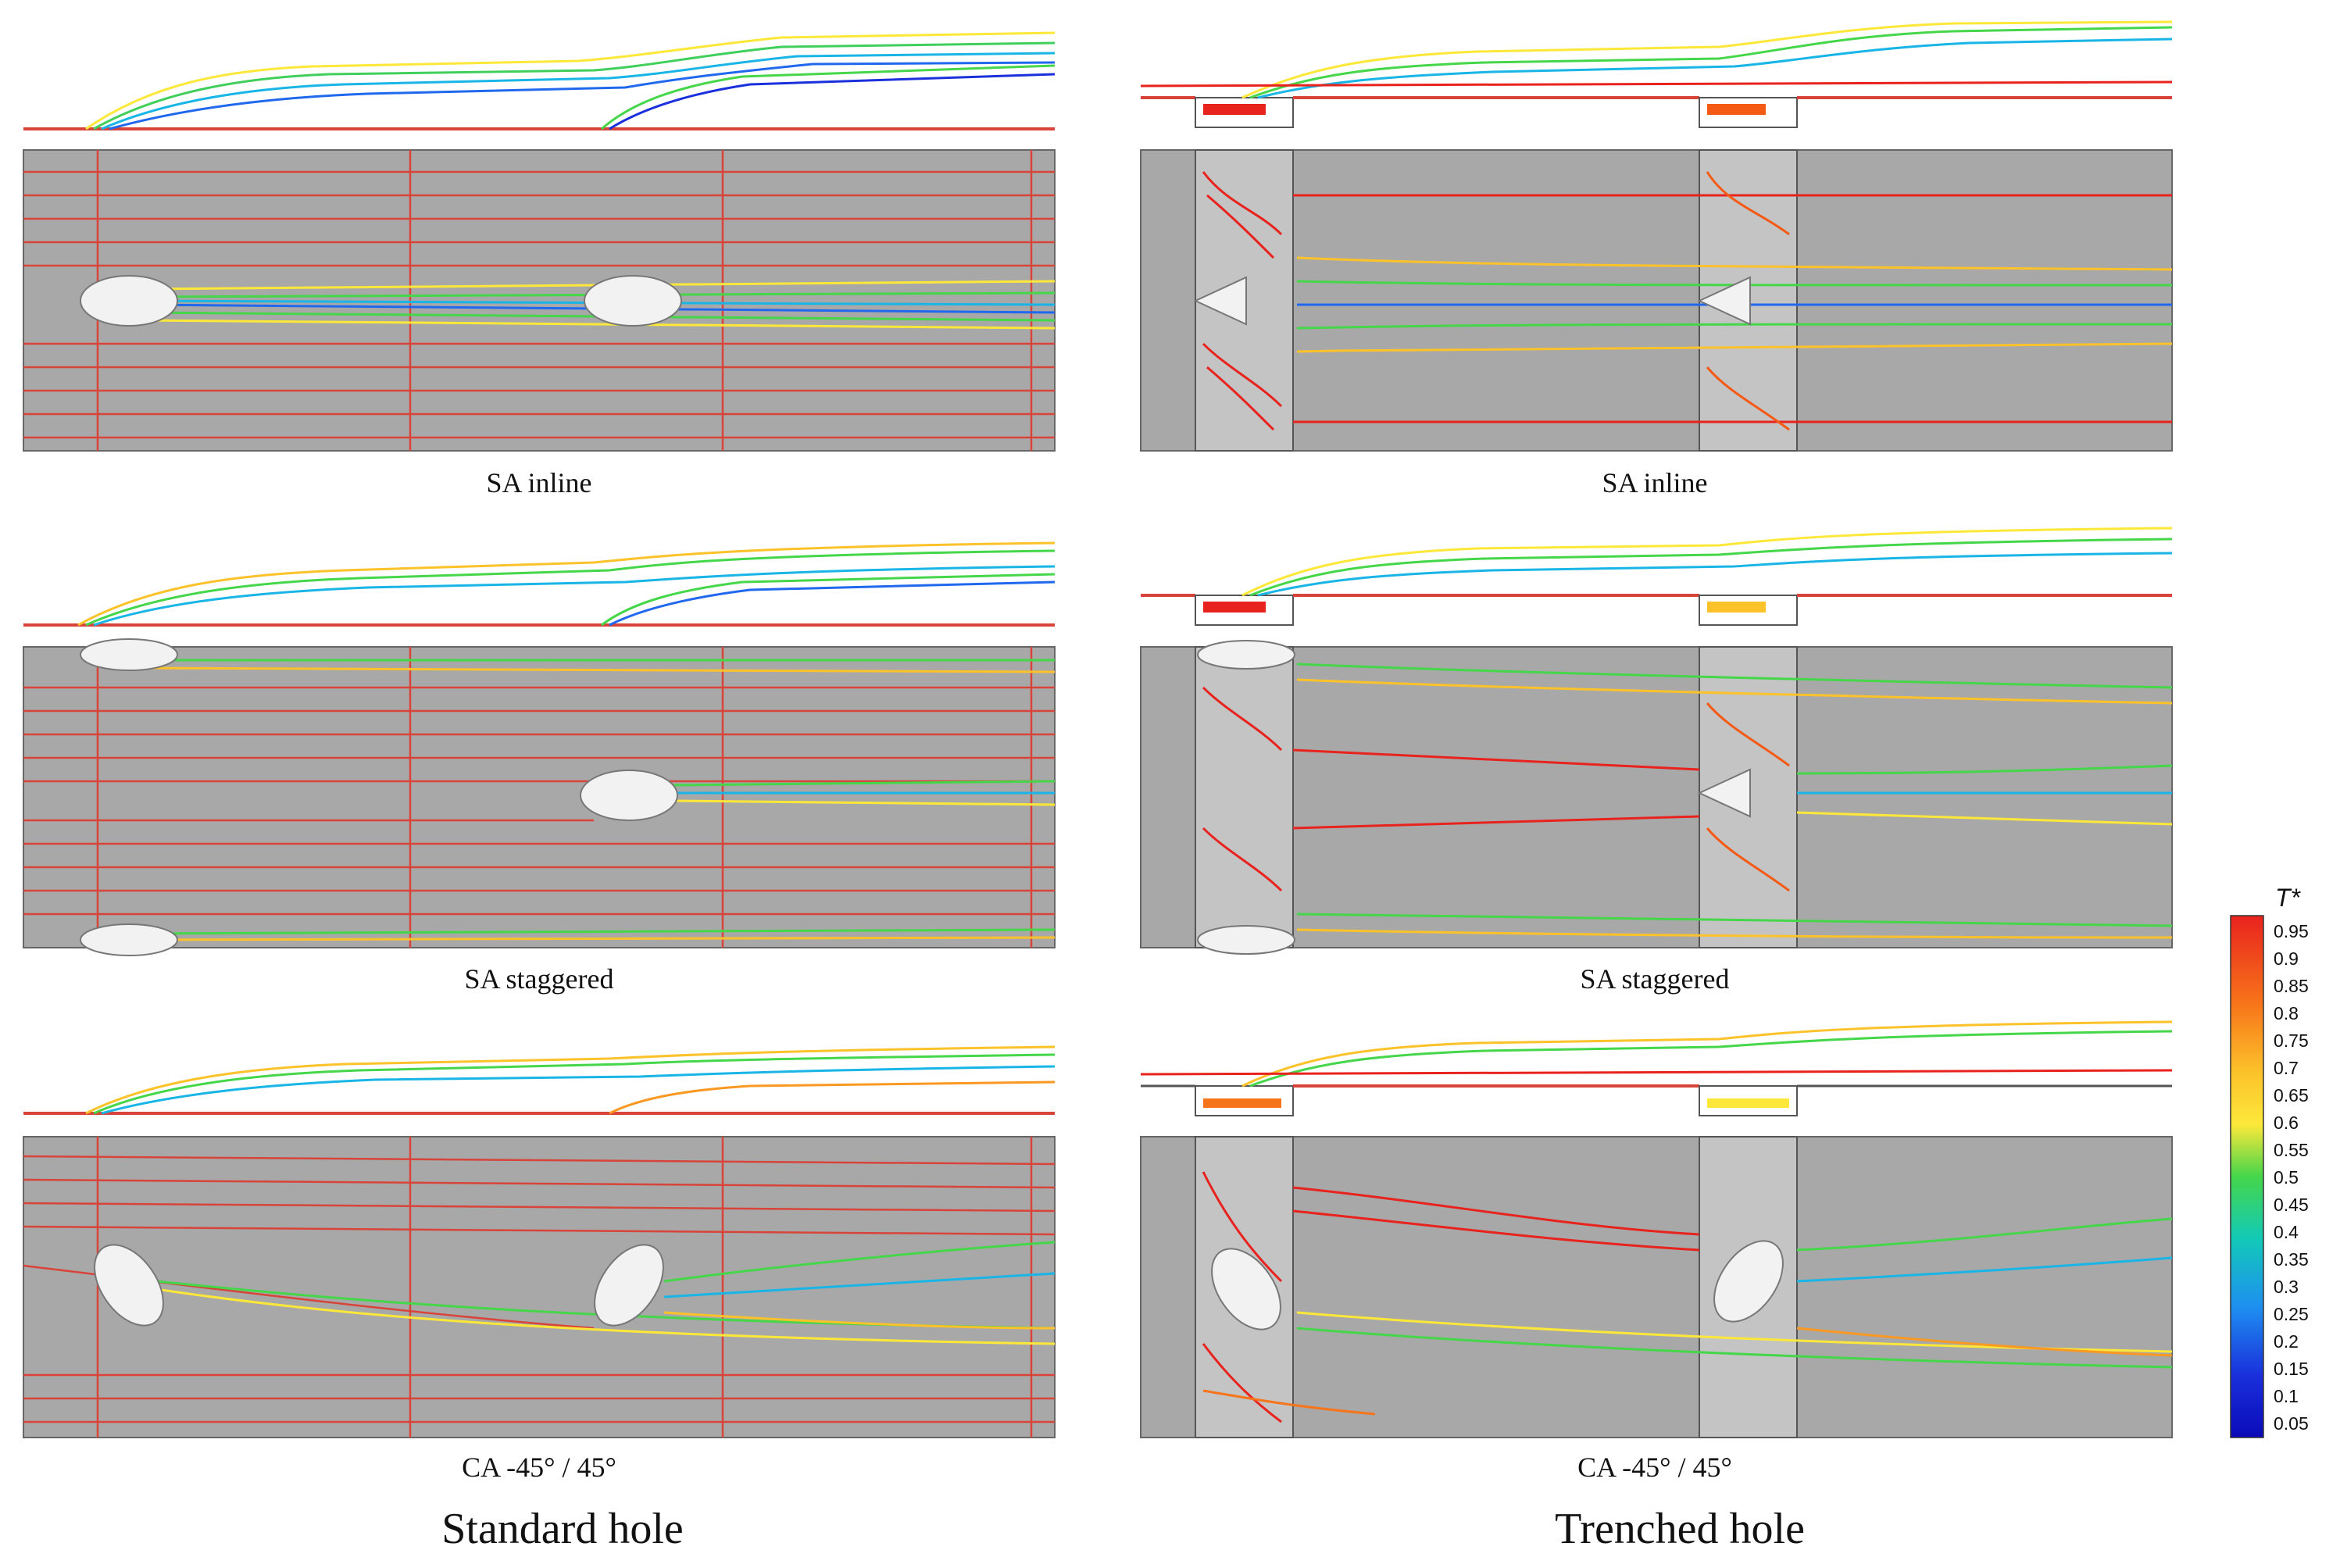 The width and height of the screenshot is (2340, 1568). What do you see at coordinates (1656, 797) in the screenshot?
I see `top-view-trenched-sa-staggered` at bounding box center [1656, 797].